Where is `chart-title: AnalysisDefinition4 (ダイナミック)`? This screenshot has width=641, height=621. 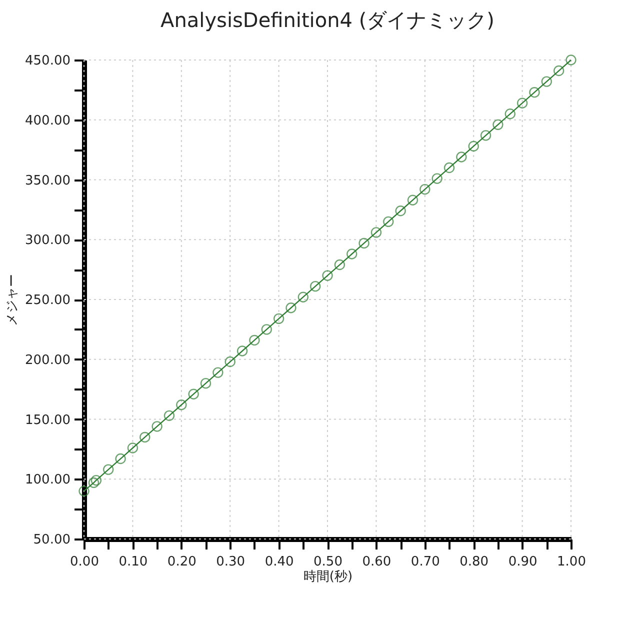
chart-title: AnalysisDefinition4 (ダイナミック) is located at coordinates (327, 20).